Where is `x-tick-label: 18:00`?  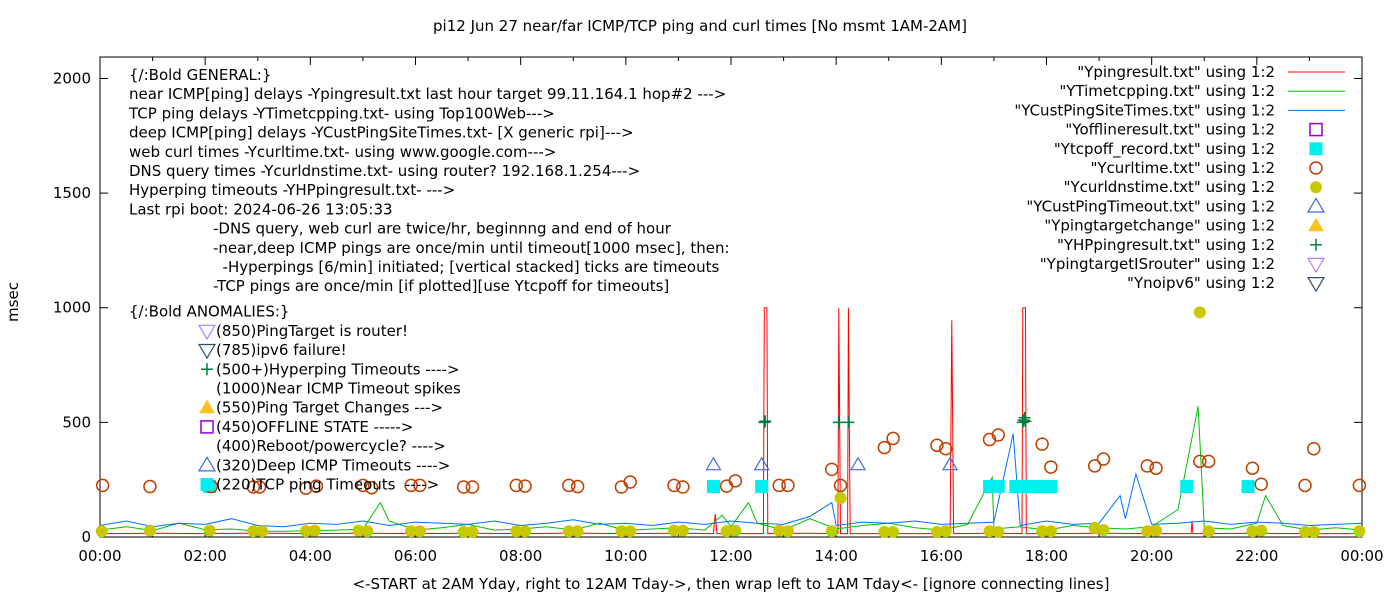 x-tick-label: 18:00 is located at coordinates (1046, 556).